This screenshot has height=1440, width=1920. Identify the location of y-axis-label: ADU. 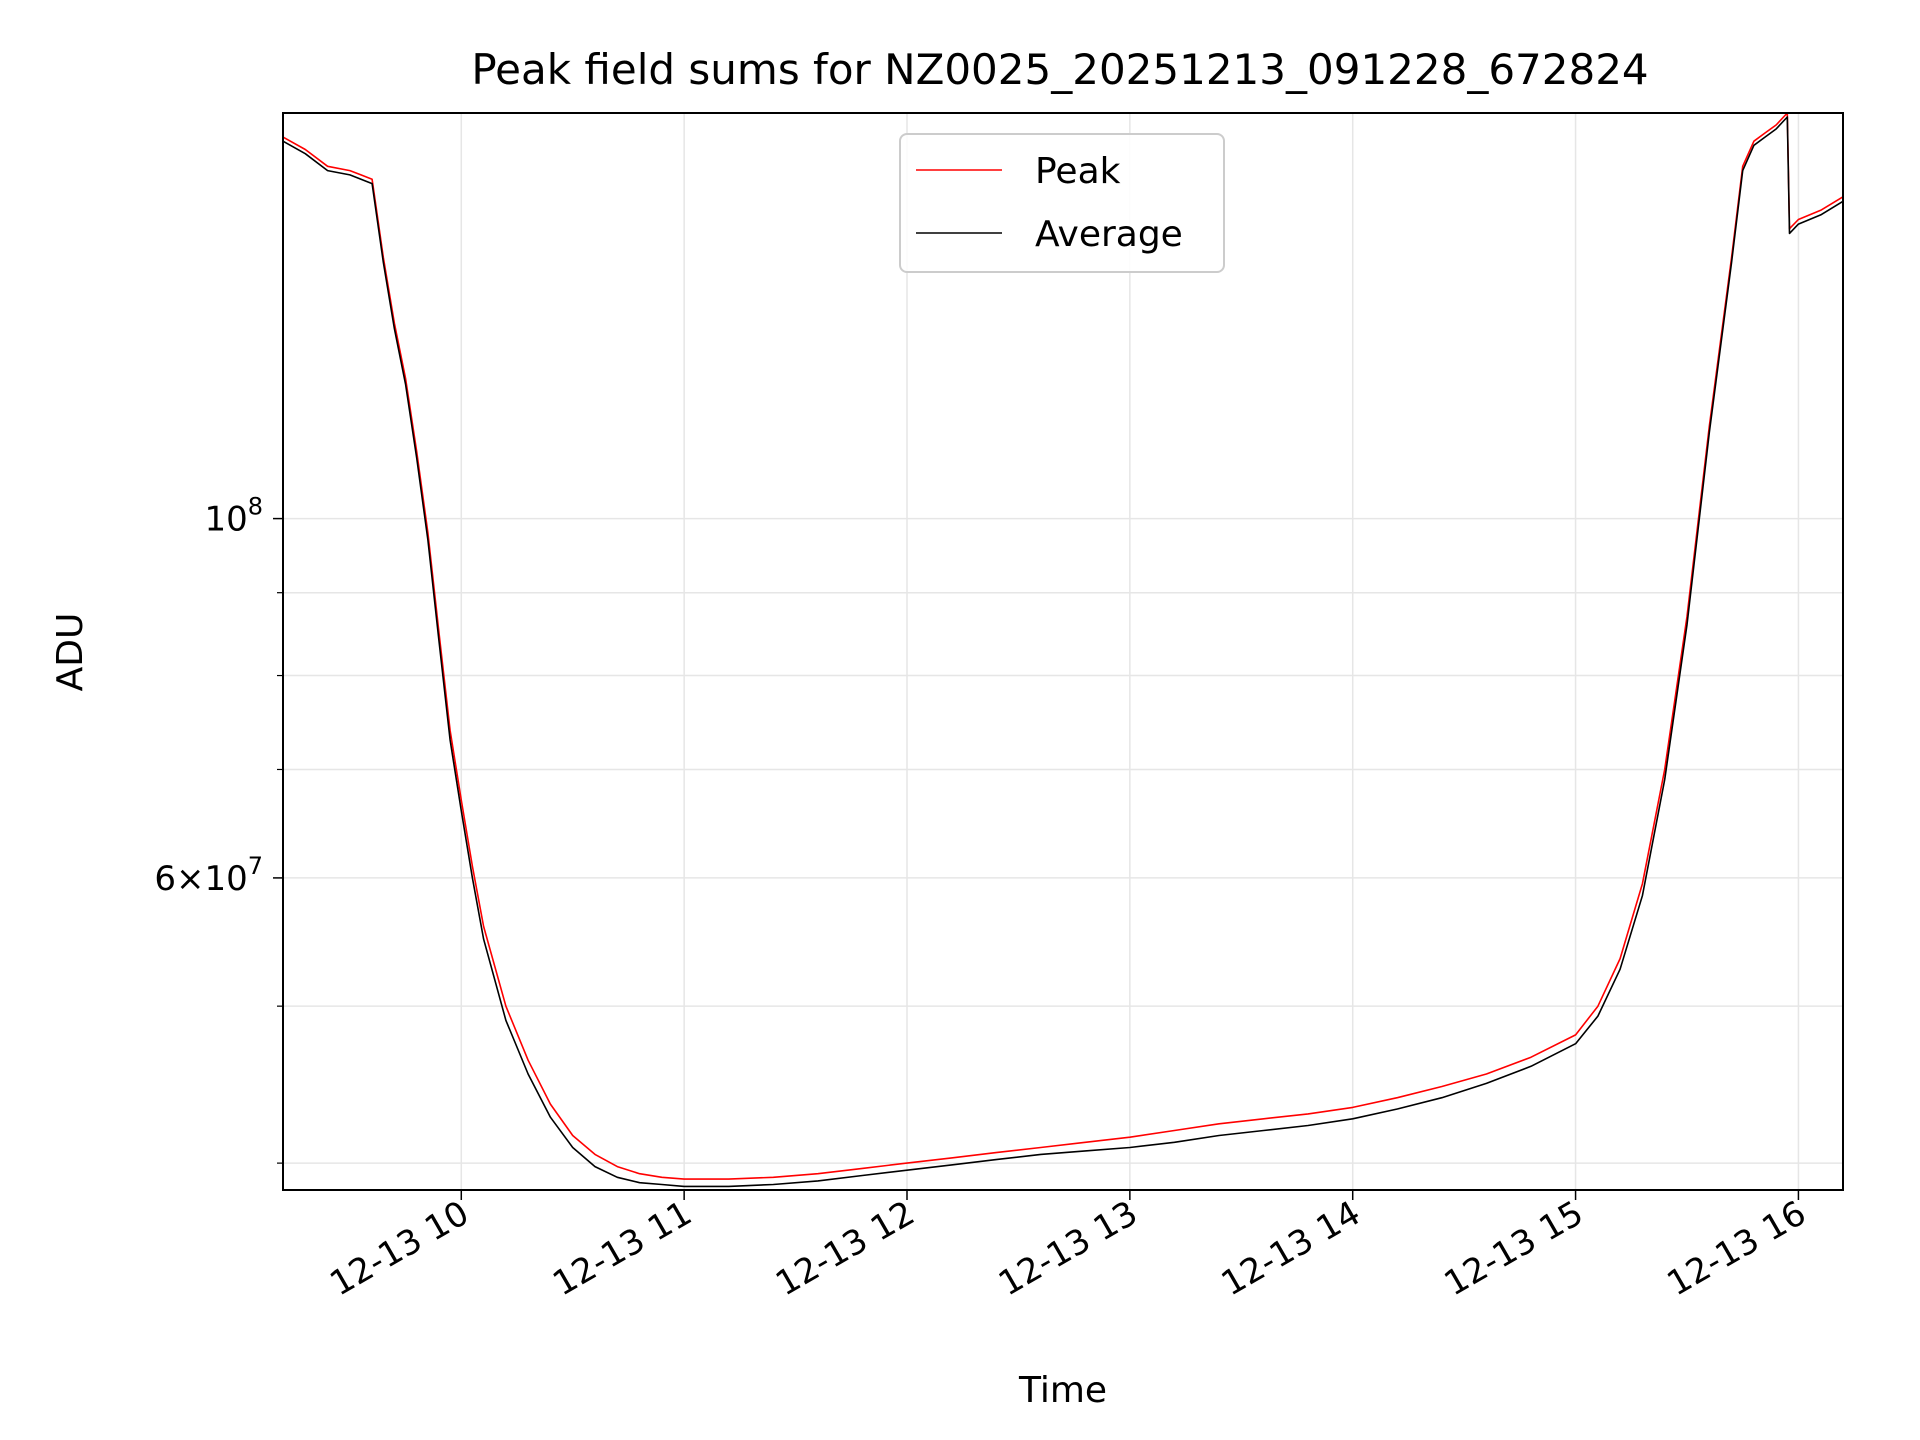
(70, 652).